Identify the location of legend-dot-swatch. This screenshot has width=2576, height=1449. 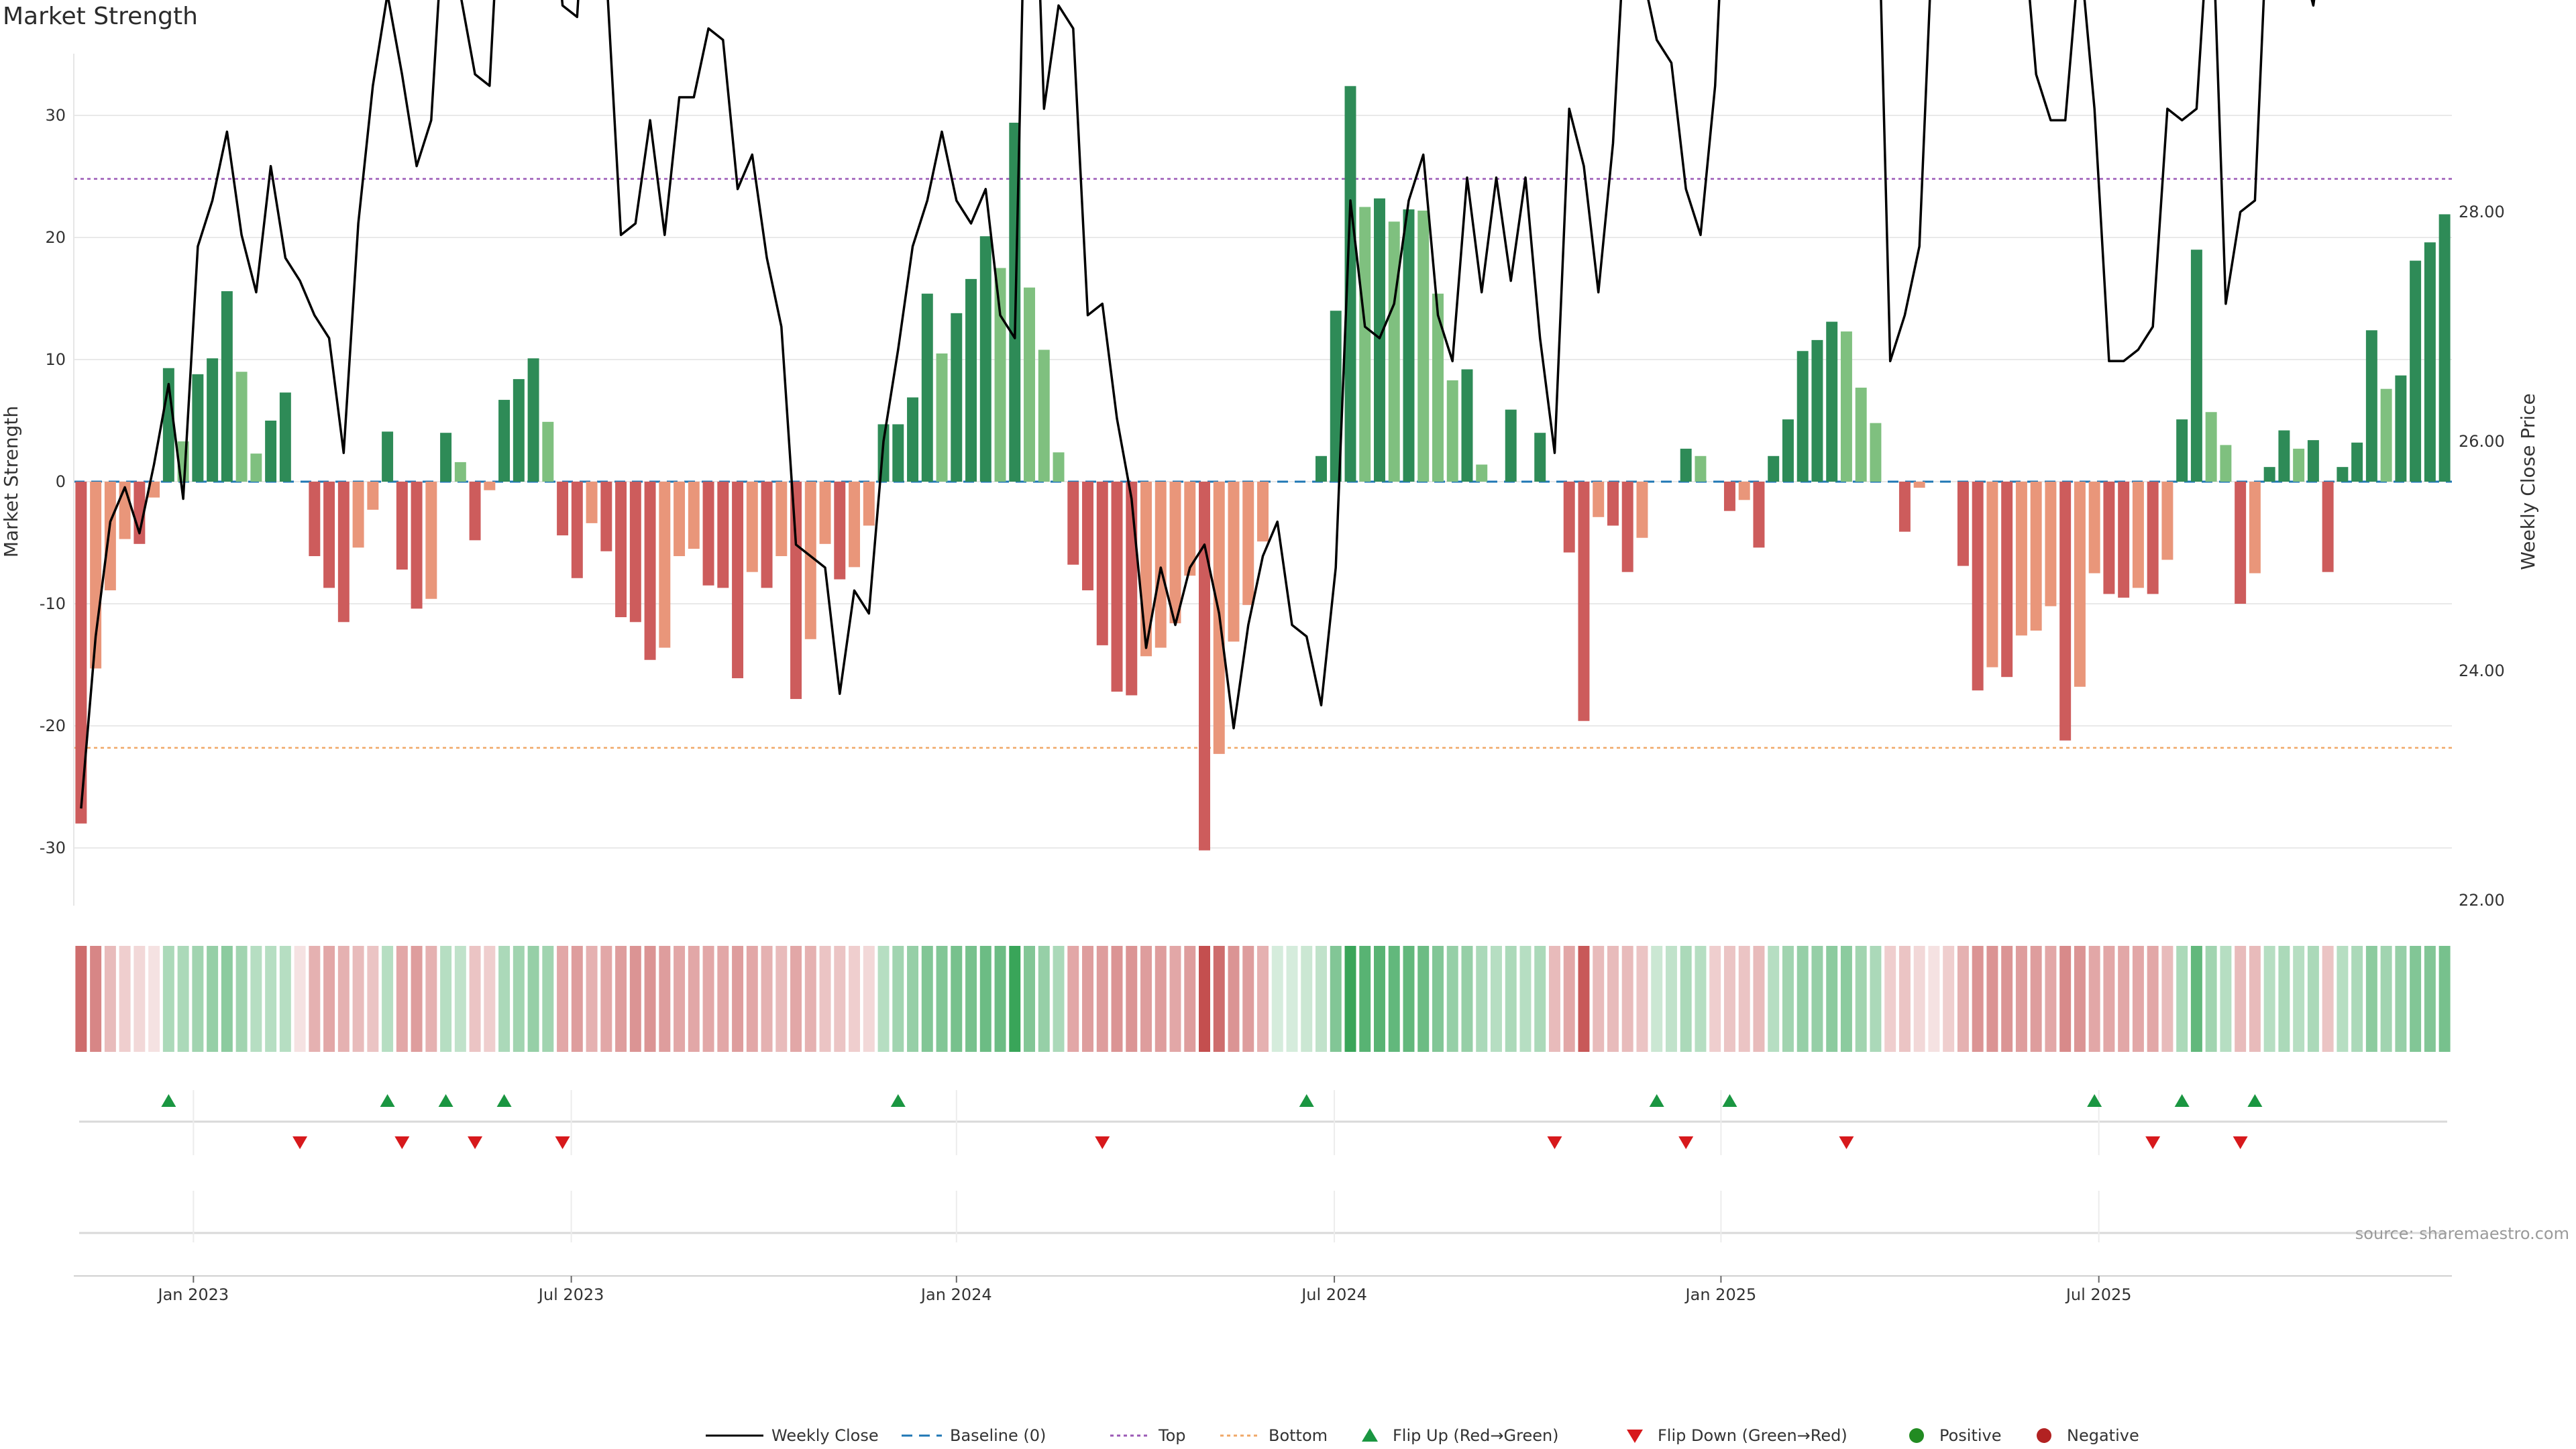
(1916, 1435).